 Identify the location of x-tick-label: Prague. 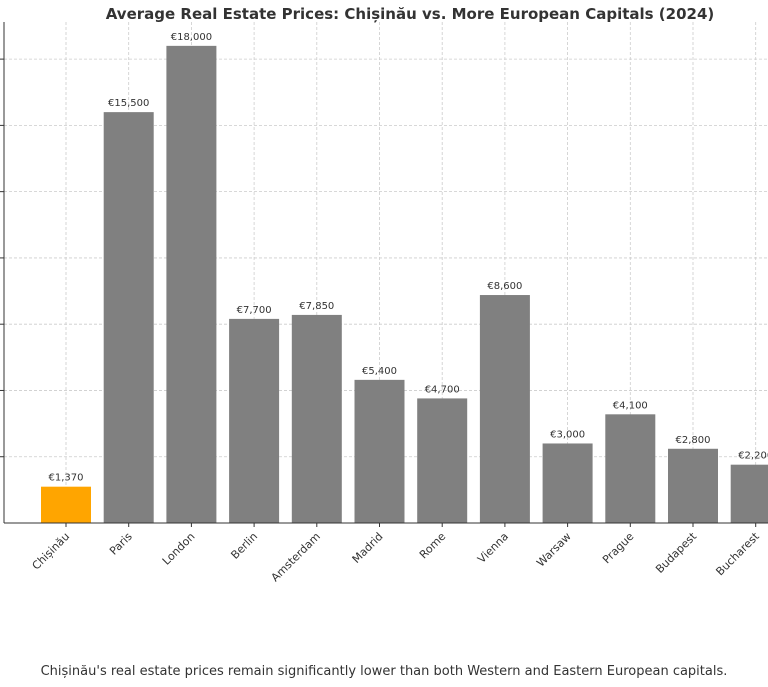
(618, 548).